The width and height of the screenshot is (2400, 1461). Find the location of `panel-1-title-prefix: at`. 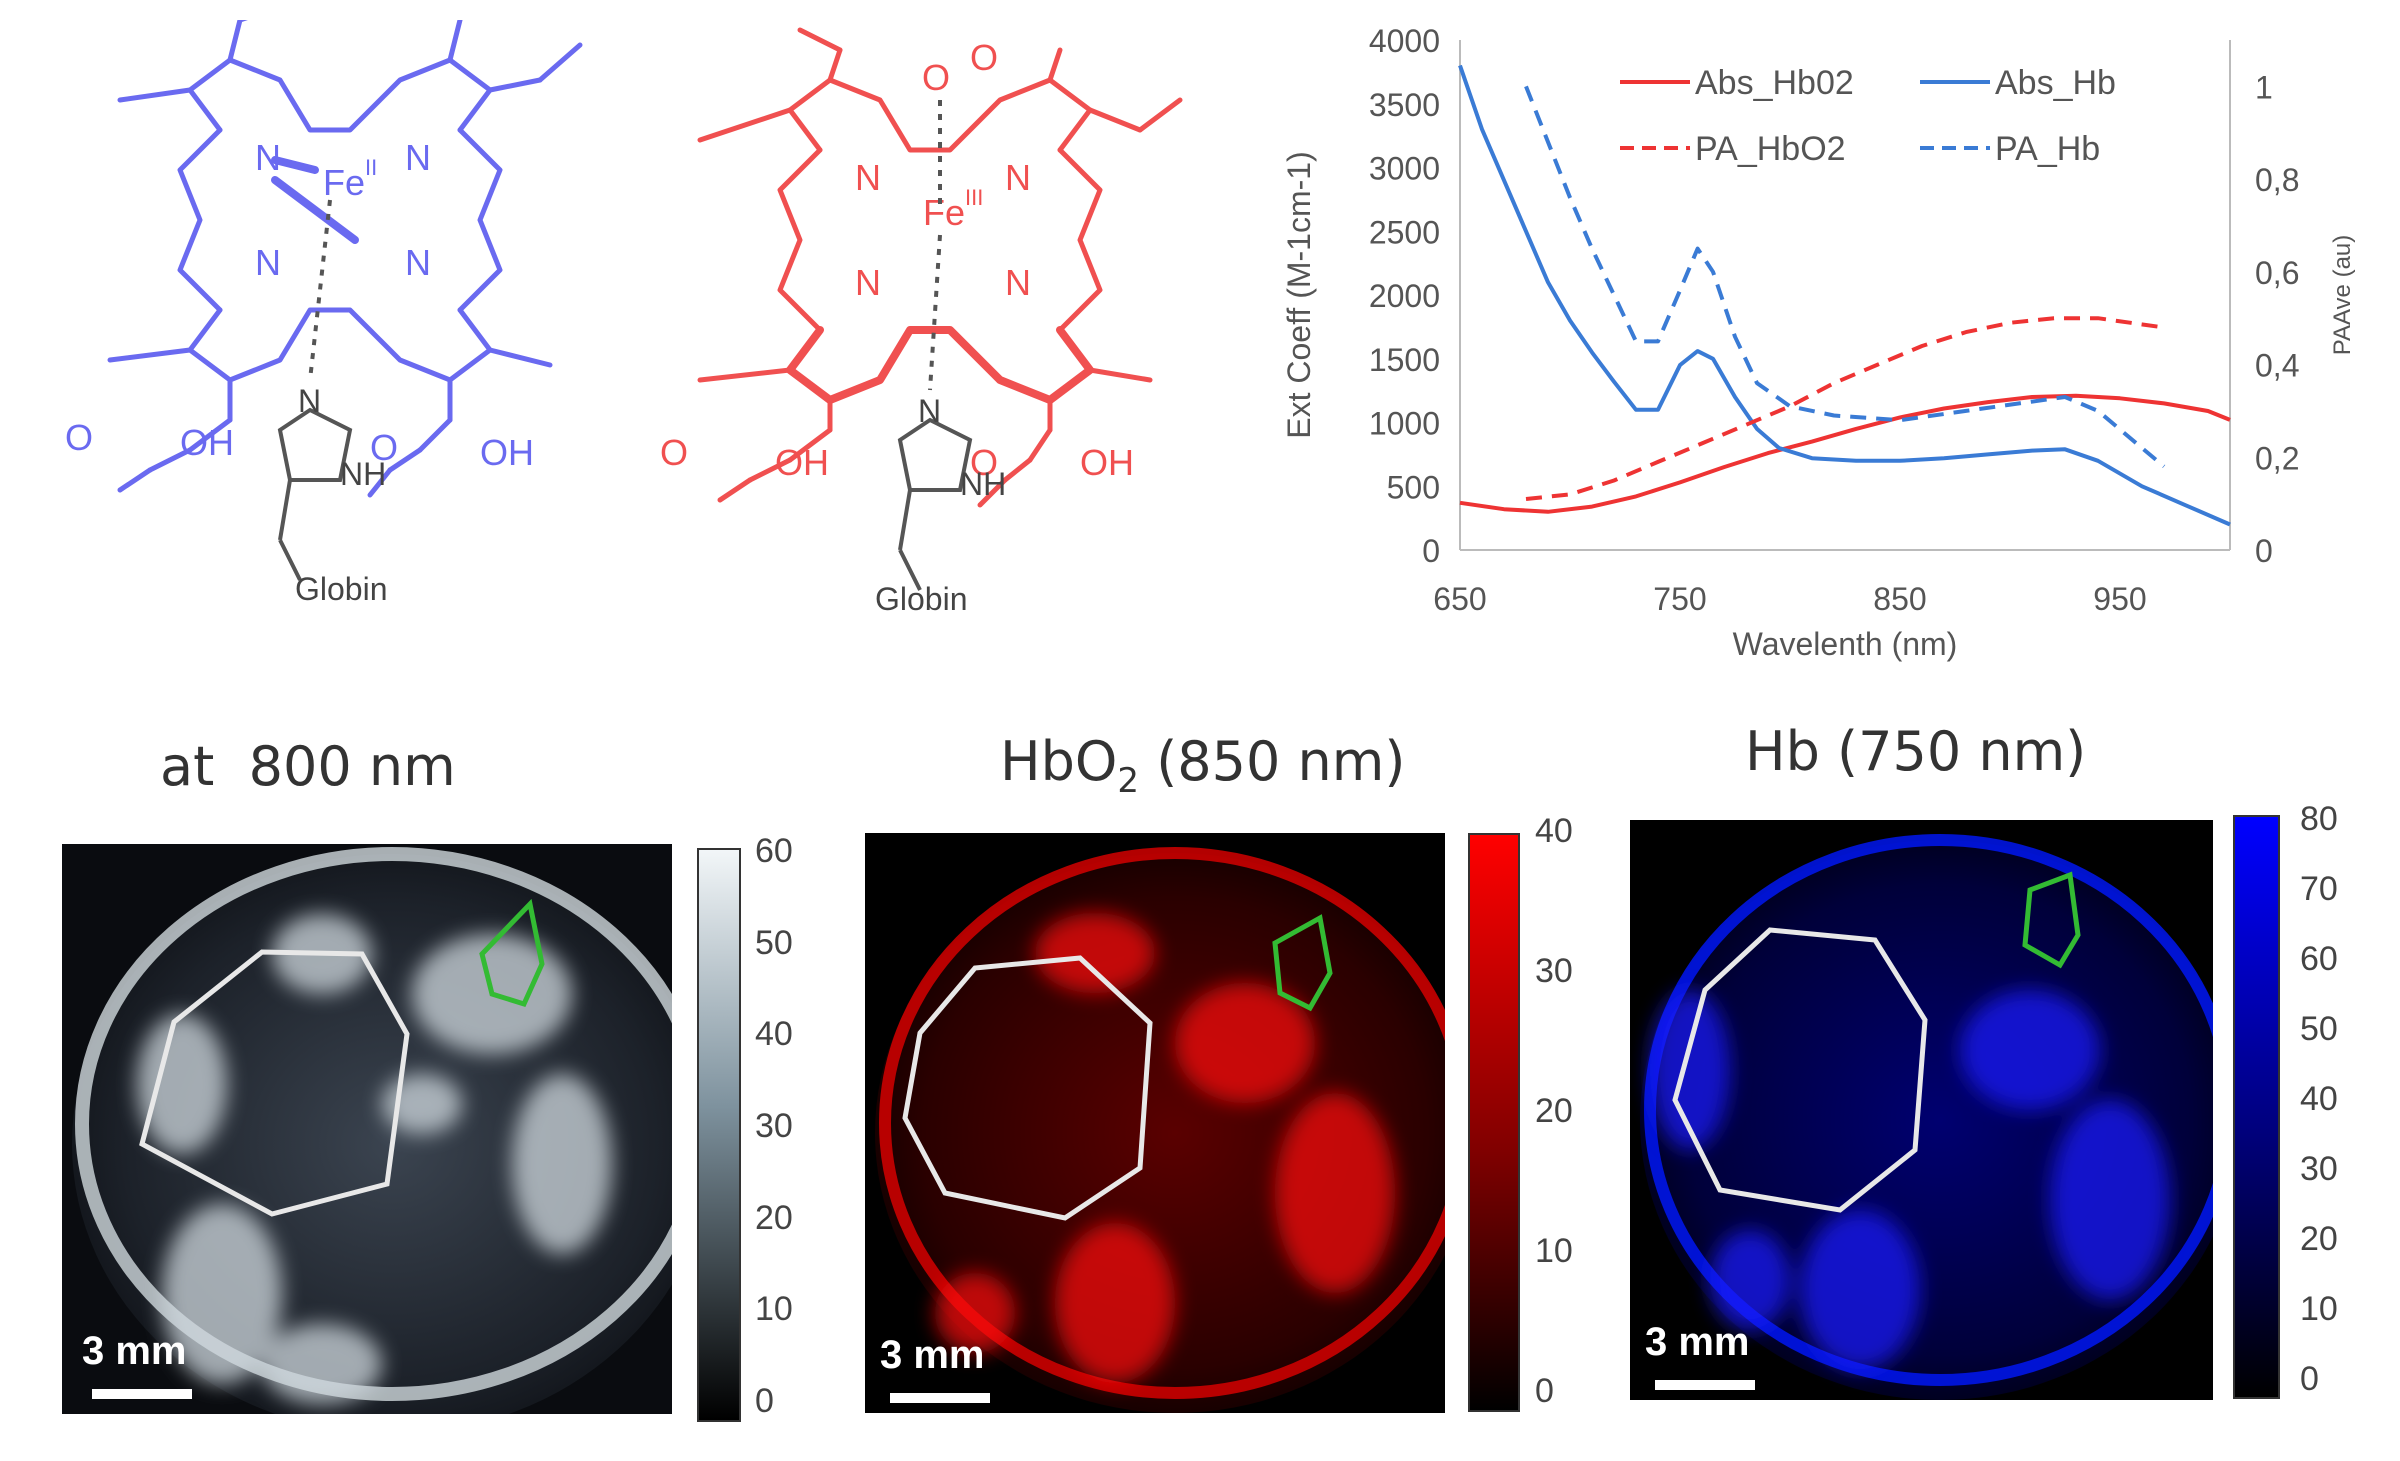

panel-1-title-prefix: at is located at coordinates (187, 766).